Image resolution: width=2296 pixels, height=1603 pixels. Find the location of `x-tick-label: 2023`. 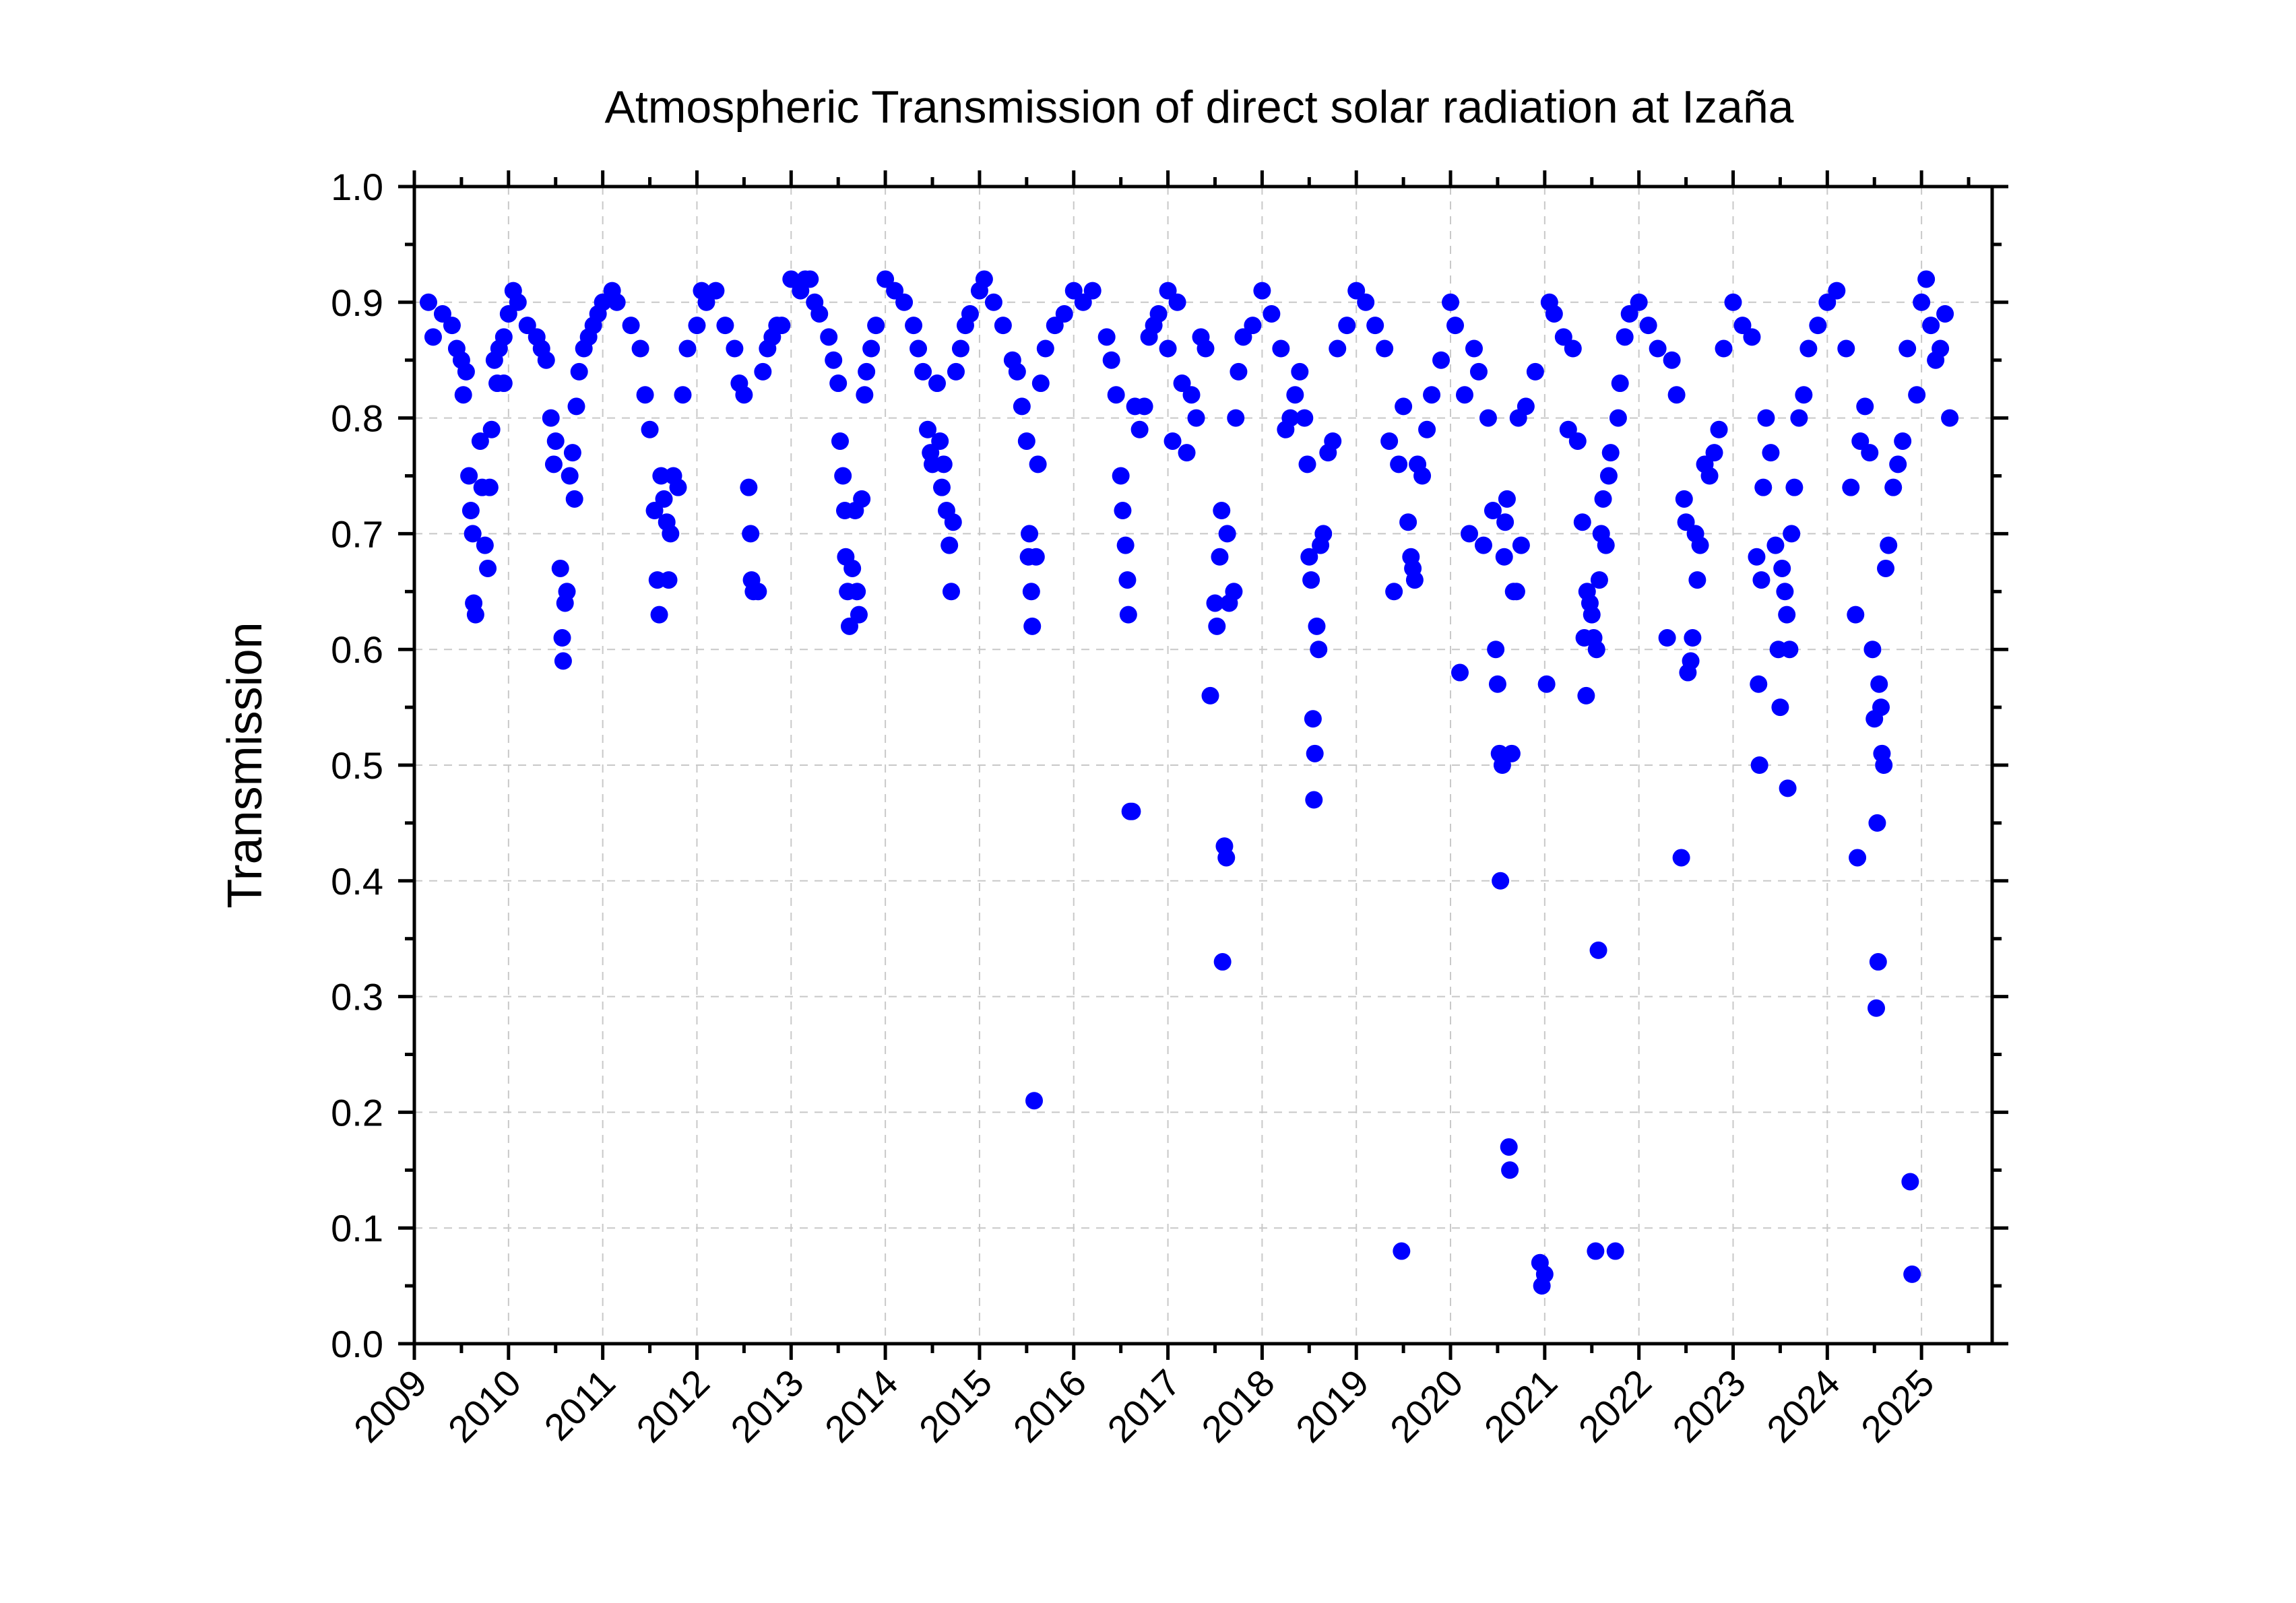

x-tick-label: 2023 is located at coordinates (1709, 1406).